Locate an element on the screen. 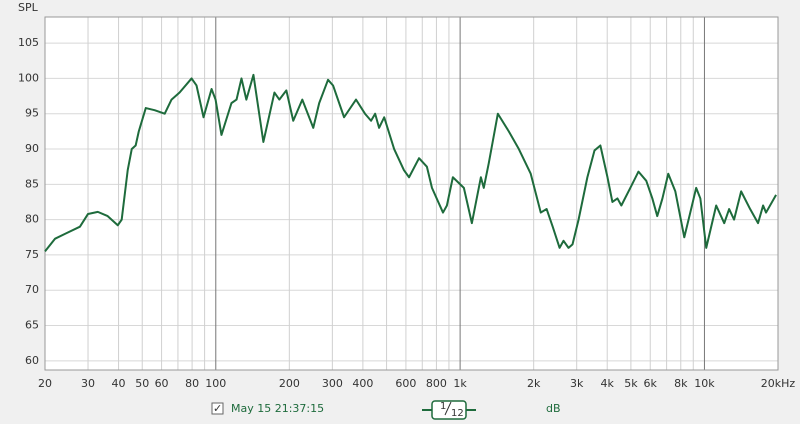 This screenshot has width=800, height=424. y-tick-label: 105 is located at coordinates (28, 42).